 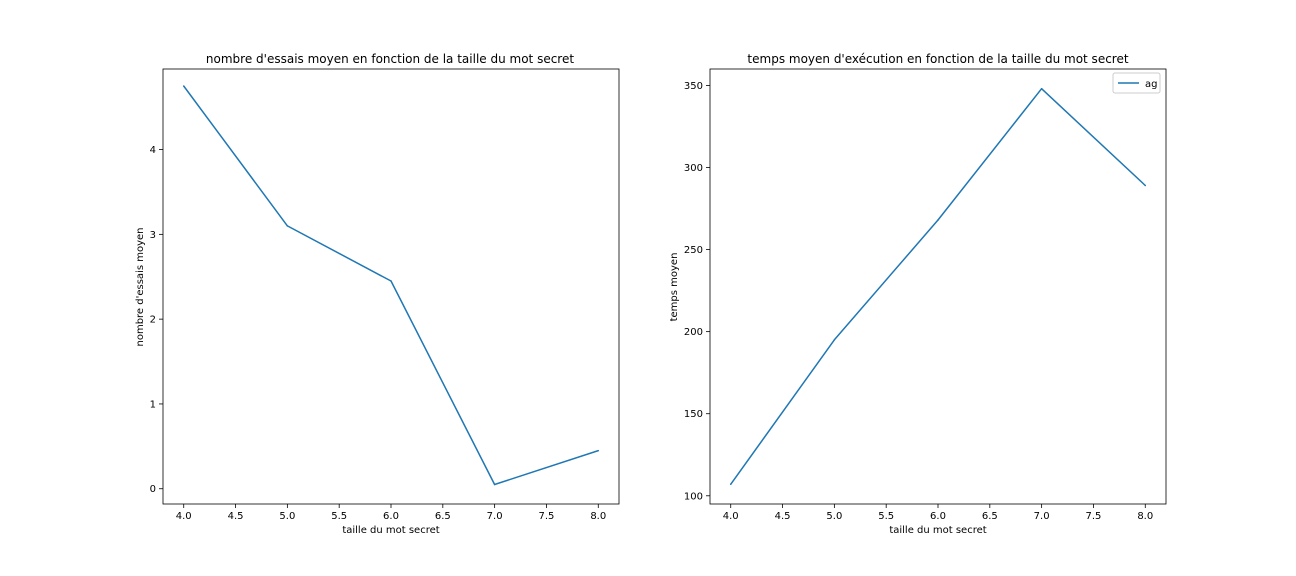 What do you see at coordinates (140, 287) in the screenshot?
I see `chart-essais-y-label: nombre d'essais moyen` at bounding box center [140, 287].